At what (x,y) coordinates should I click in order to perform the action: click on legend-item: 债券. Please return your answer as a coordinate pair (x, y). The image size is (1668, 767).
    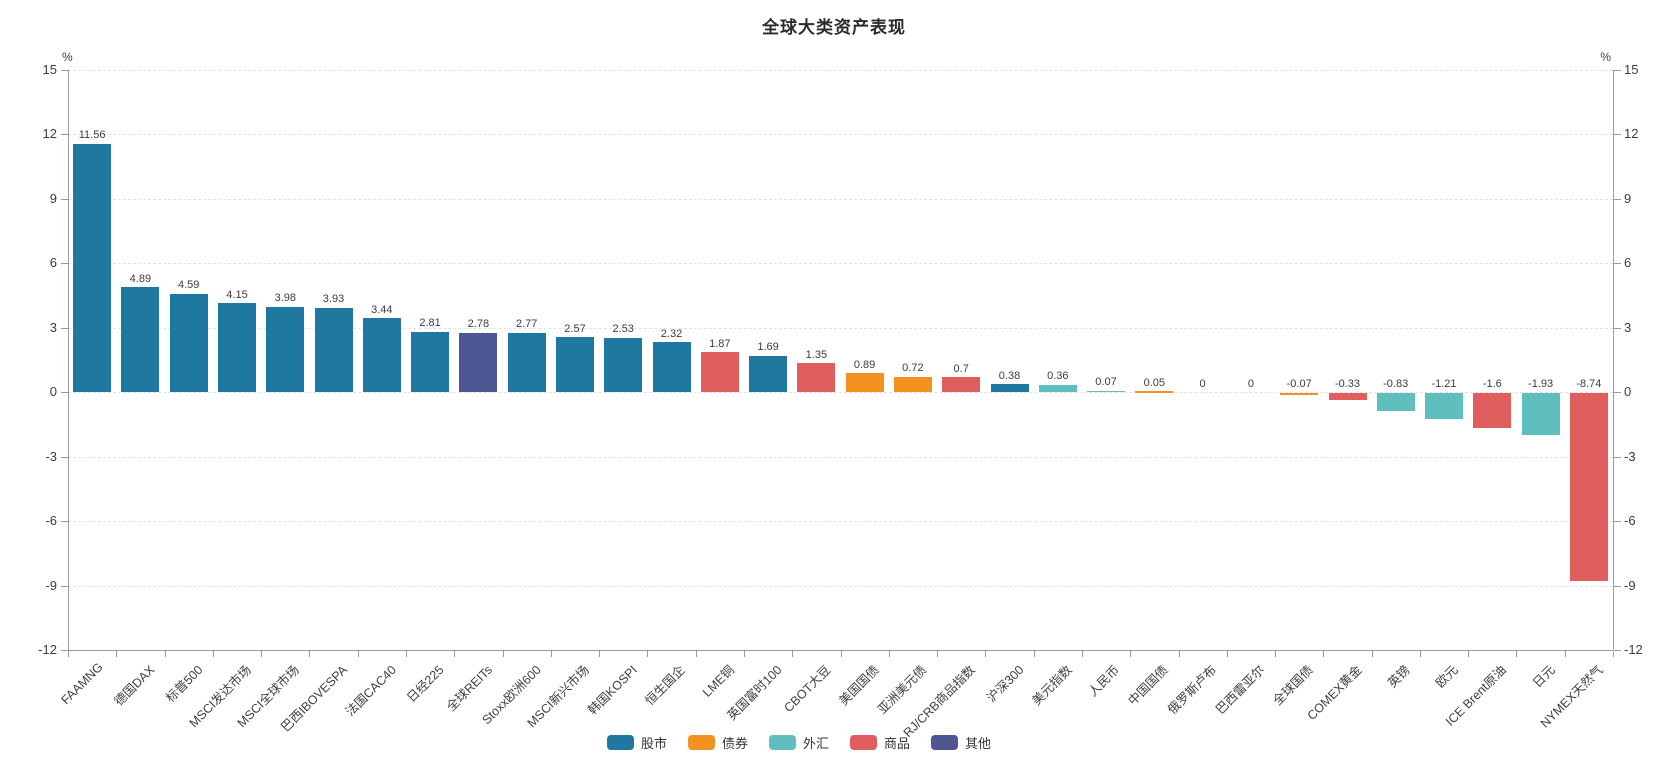
    Looking at the image, I should click on (717, 742).